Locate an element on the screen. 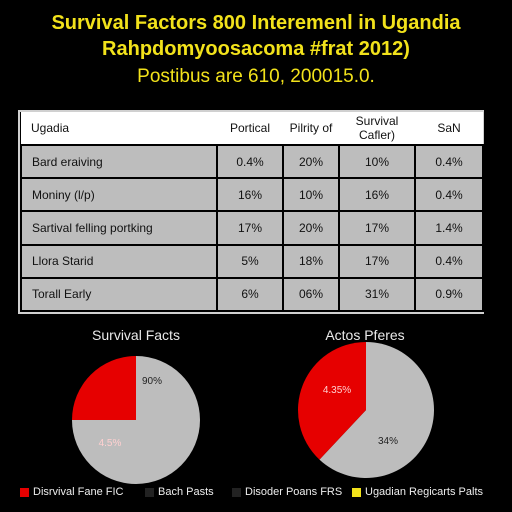 The image size is (512, 512). pie-slice-label: 90% is located at coordinates (152, 381).